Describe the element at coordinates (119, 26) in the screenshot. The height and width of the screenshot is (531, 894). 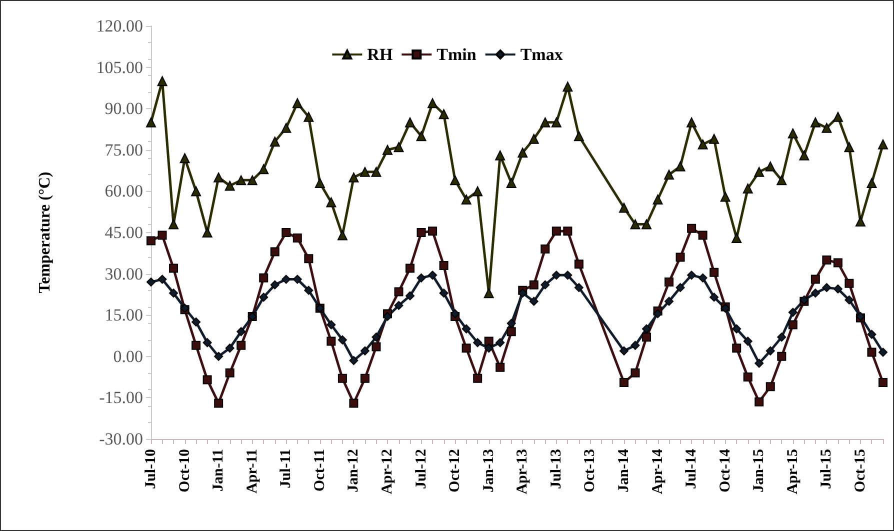
I see `y-tick-label: 120.00` at that location.